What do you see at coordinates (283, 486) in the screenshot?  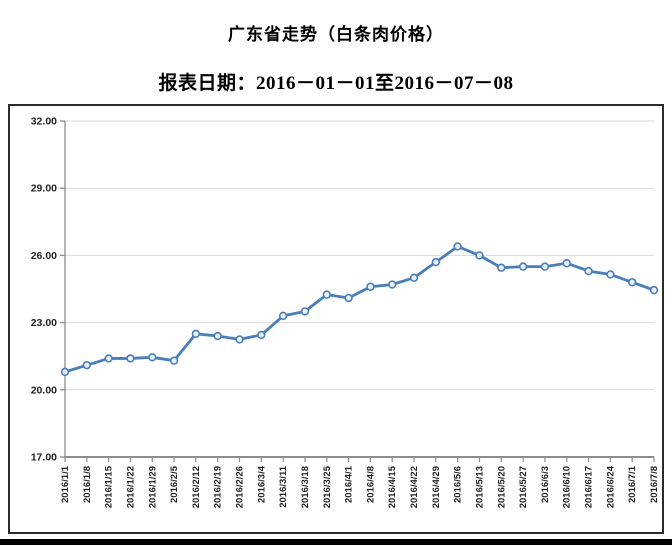 I see `x-axis-label: 2016/3/11` at bounding box center [283, 486].